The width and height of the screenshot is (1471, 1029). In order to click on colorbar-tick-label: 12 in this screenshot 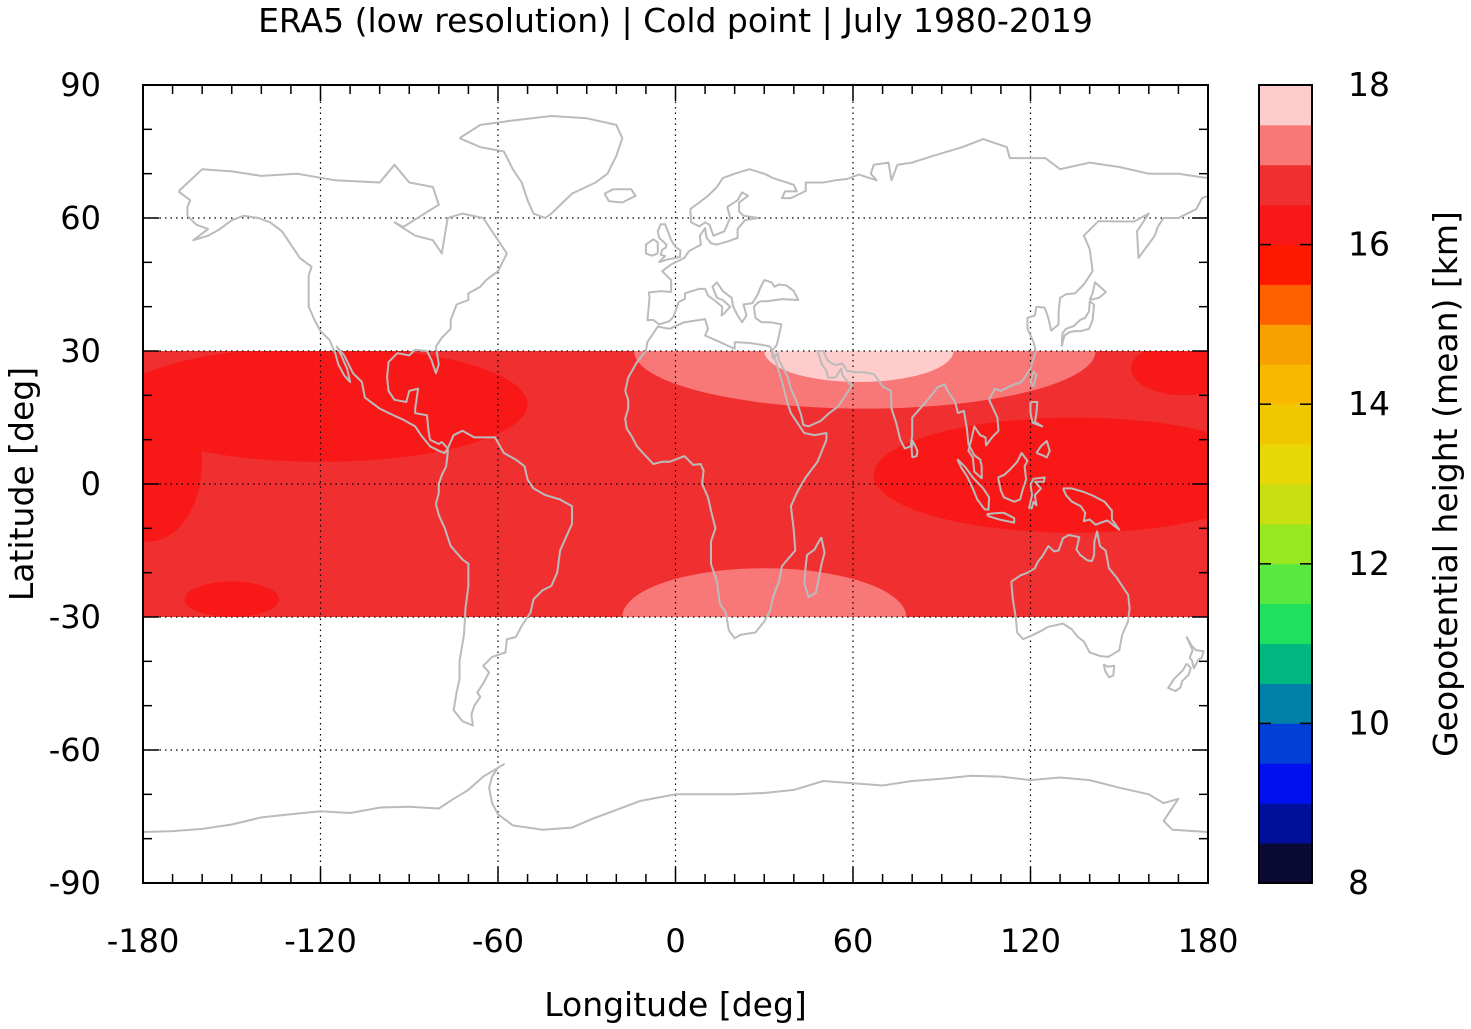, I will do `click(1369, 563)`.